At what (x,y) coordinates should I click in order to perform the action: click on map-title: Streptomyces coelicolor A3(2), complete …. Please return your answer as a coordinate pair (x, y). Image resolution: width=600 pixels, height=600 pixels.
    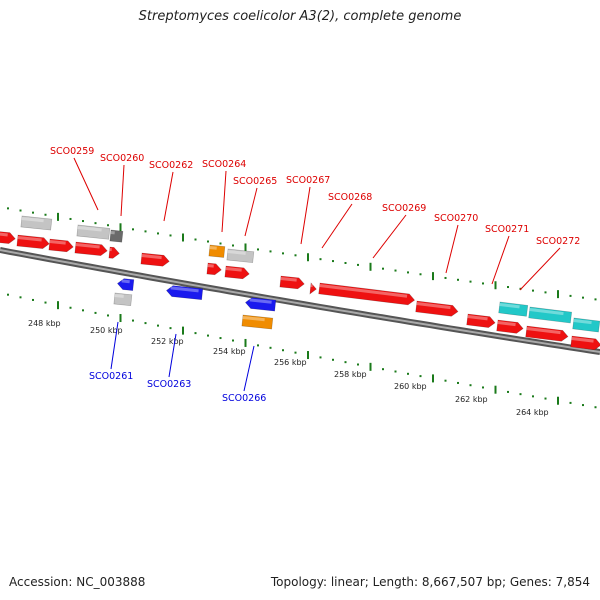
    Looking at the image, I should click on (300, 16).